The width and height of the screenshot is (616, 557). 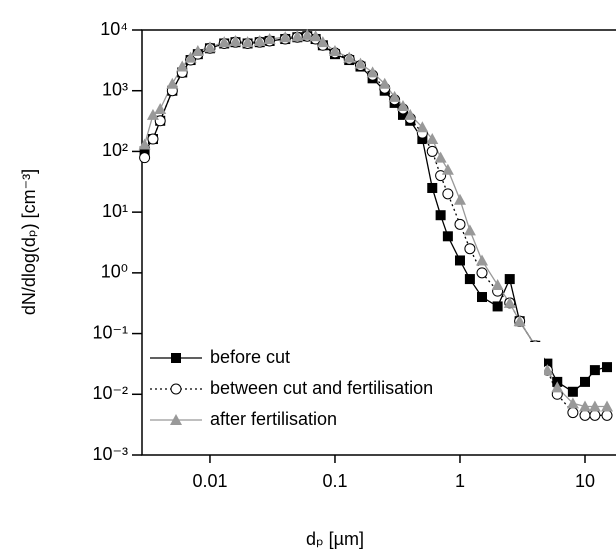 What do you see at coordinates (115, 89) in the screenshot?
I see `y-tick-label: 10³` at bounding box center [115, 89].